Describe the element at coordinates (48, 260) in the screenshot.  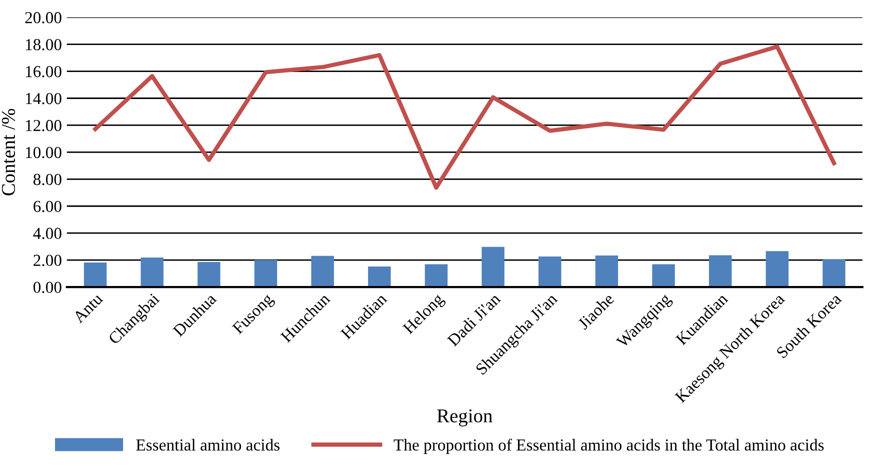
I see `y-tick-label: 2.00` at that location.